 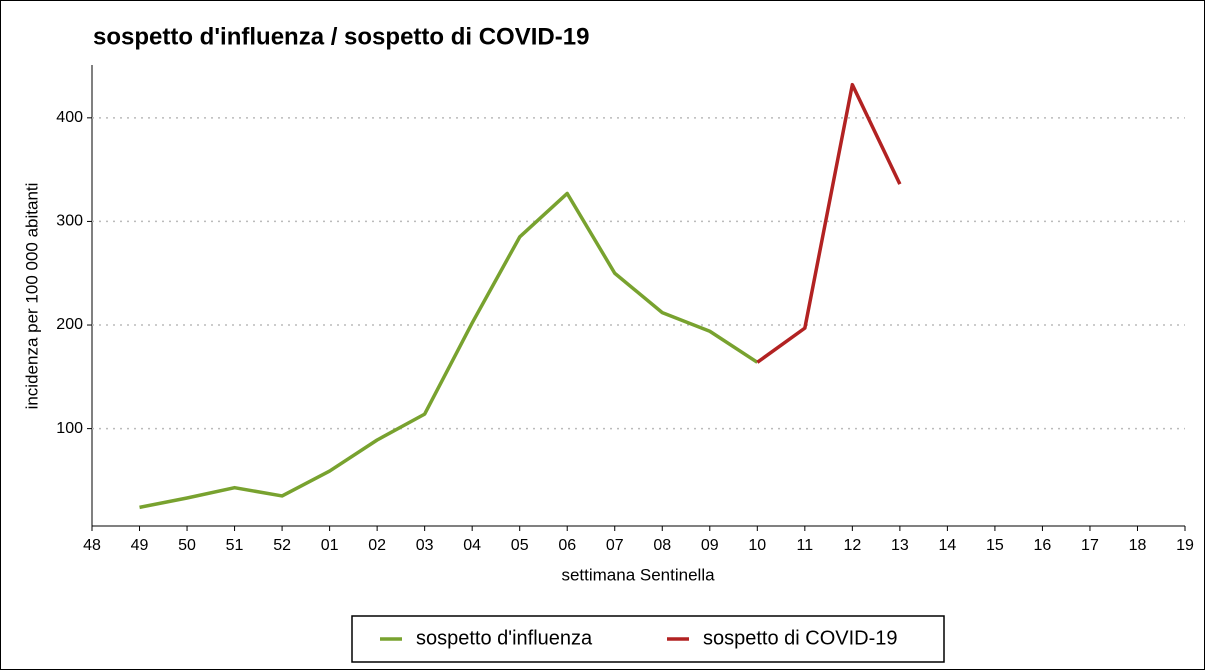 I want to click on y-tick-label: 200, so click(x=69, y=324).